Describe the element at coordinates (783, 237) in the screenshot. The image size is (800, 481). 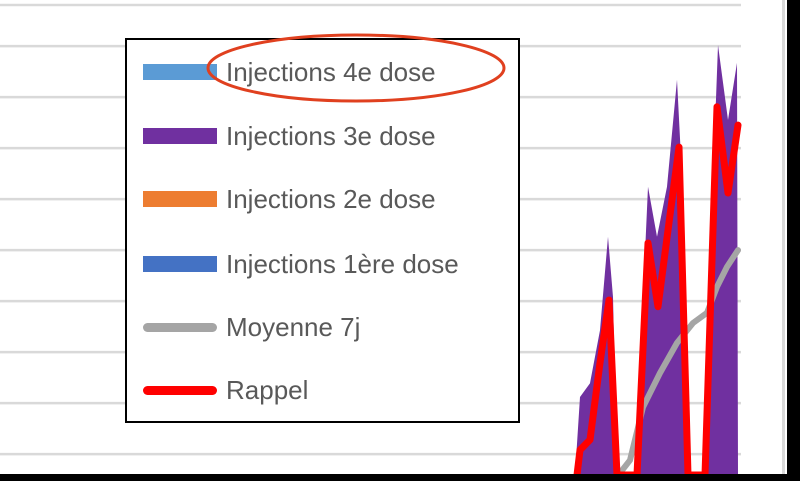
I see `plot-border` at that location.